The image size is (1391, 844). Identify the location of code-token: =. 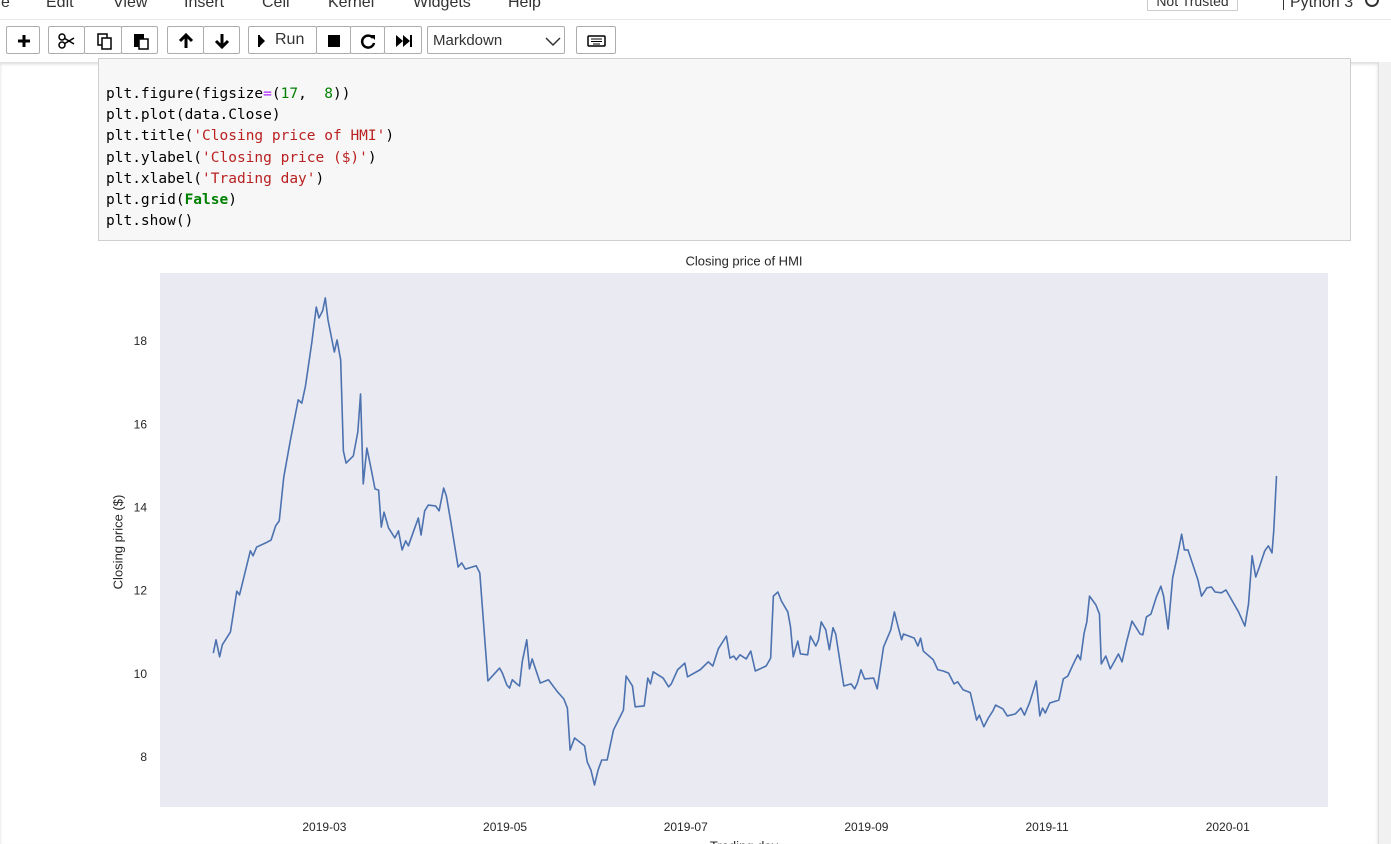
(267, 94).